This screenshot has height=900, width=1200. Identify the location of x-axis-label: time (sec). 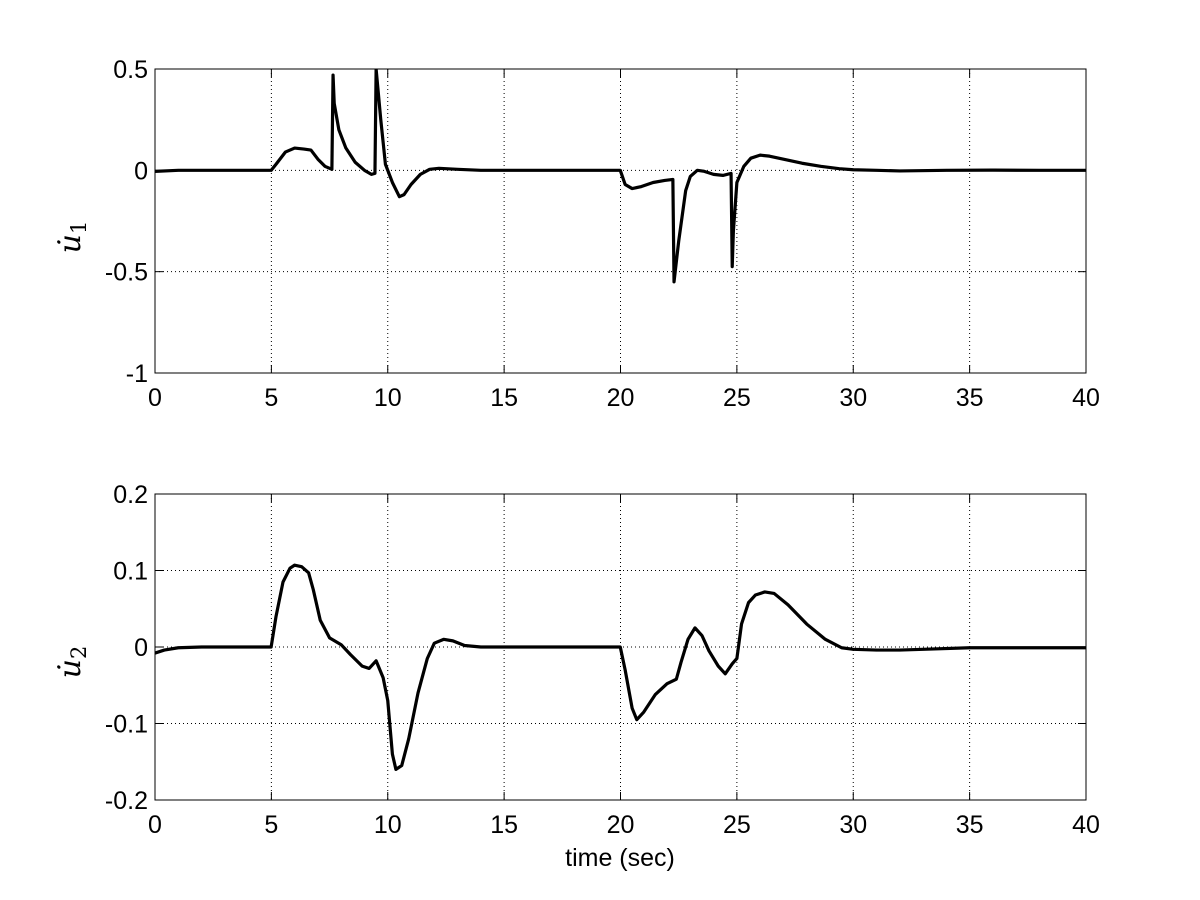
(620, 858).